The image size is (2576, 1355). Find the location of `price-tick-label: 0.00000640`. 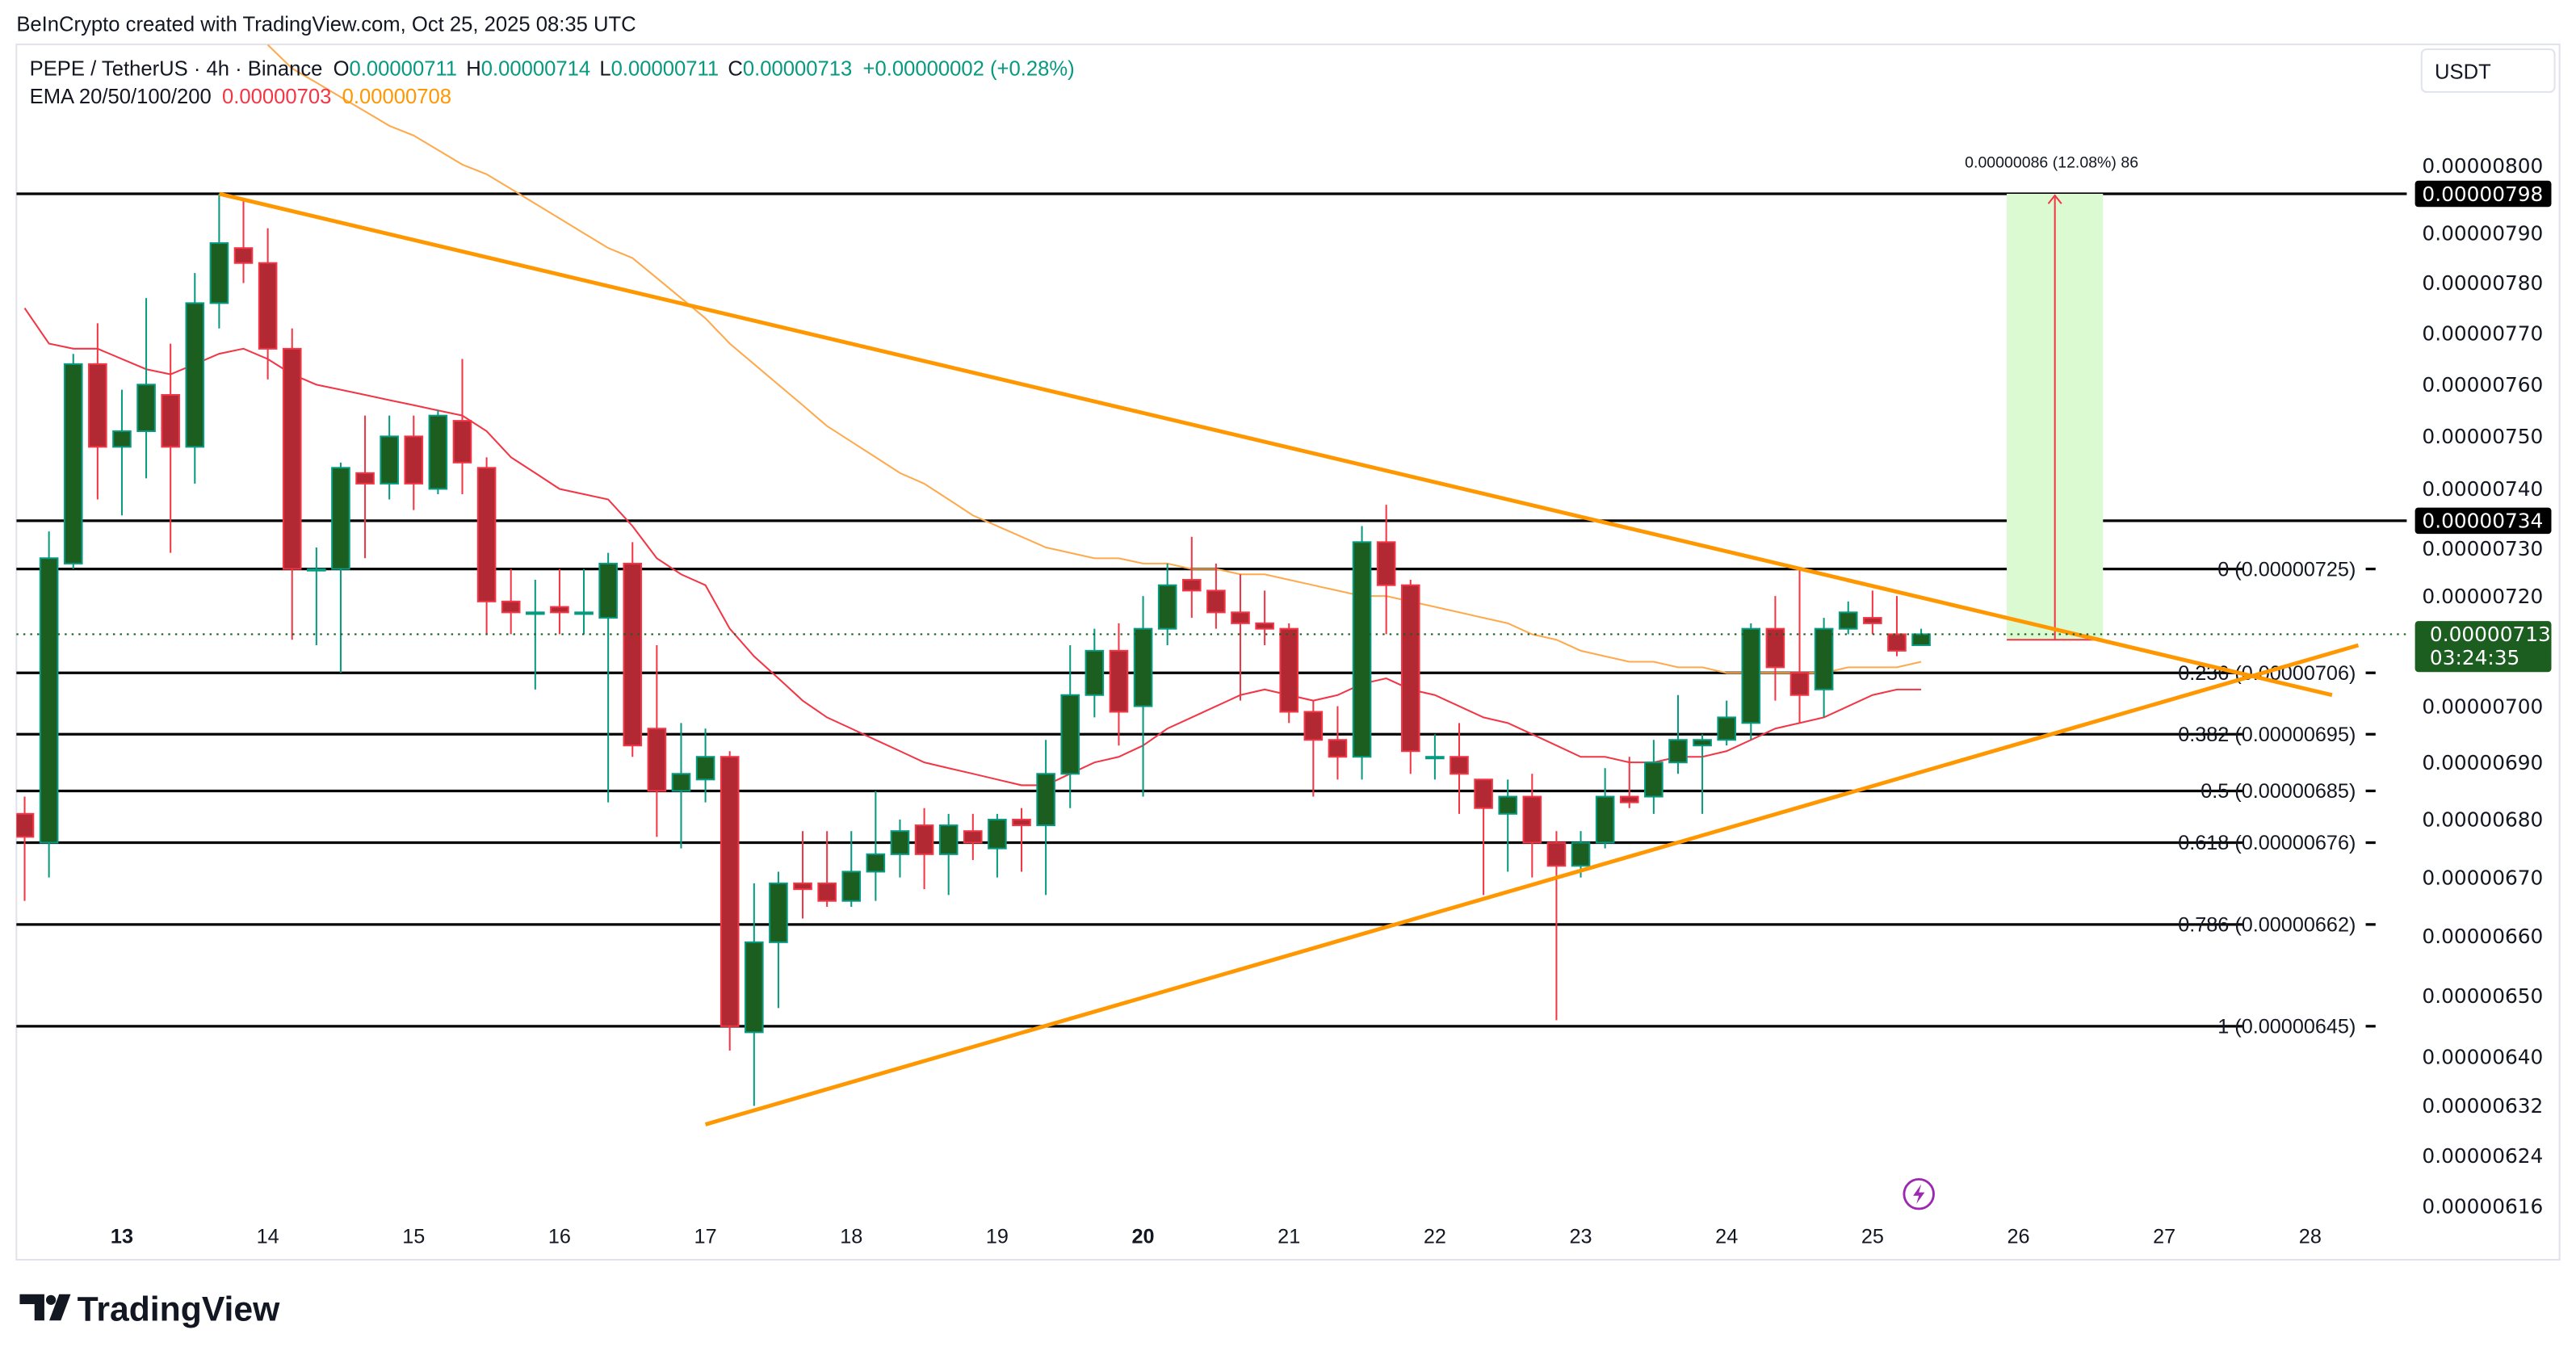

price-tick-label: 0.00000640 is located at coordinates (2482, 1056).